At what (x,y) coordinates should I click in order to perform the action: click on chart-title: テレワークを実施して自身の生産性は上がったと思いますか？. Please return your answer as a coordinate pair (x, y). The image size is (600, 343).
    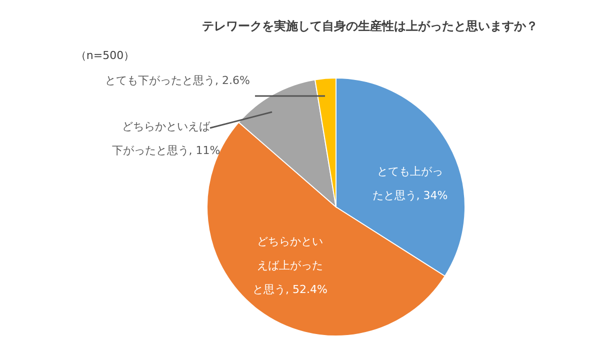
    Looking at the image, I should click on (370, 26).